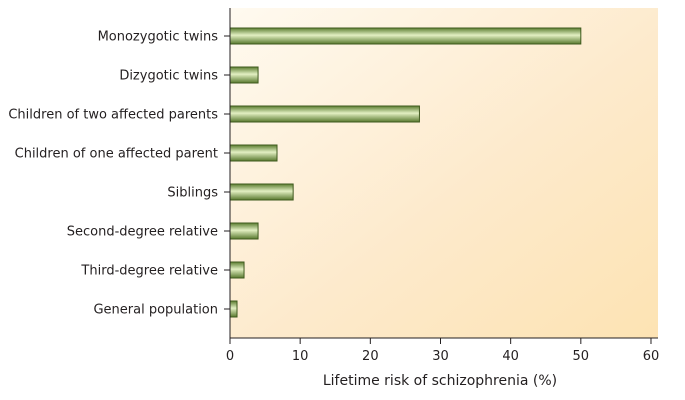 The image size is (685, 400). What do you see at coordinates (227, 172) in the screenshot?
I see `y-axis-ticks` at bounding box center [227, 172].